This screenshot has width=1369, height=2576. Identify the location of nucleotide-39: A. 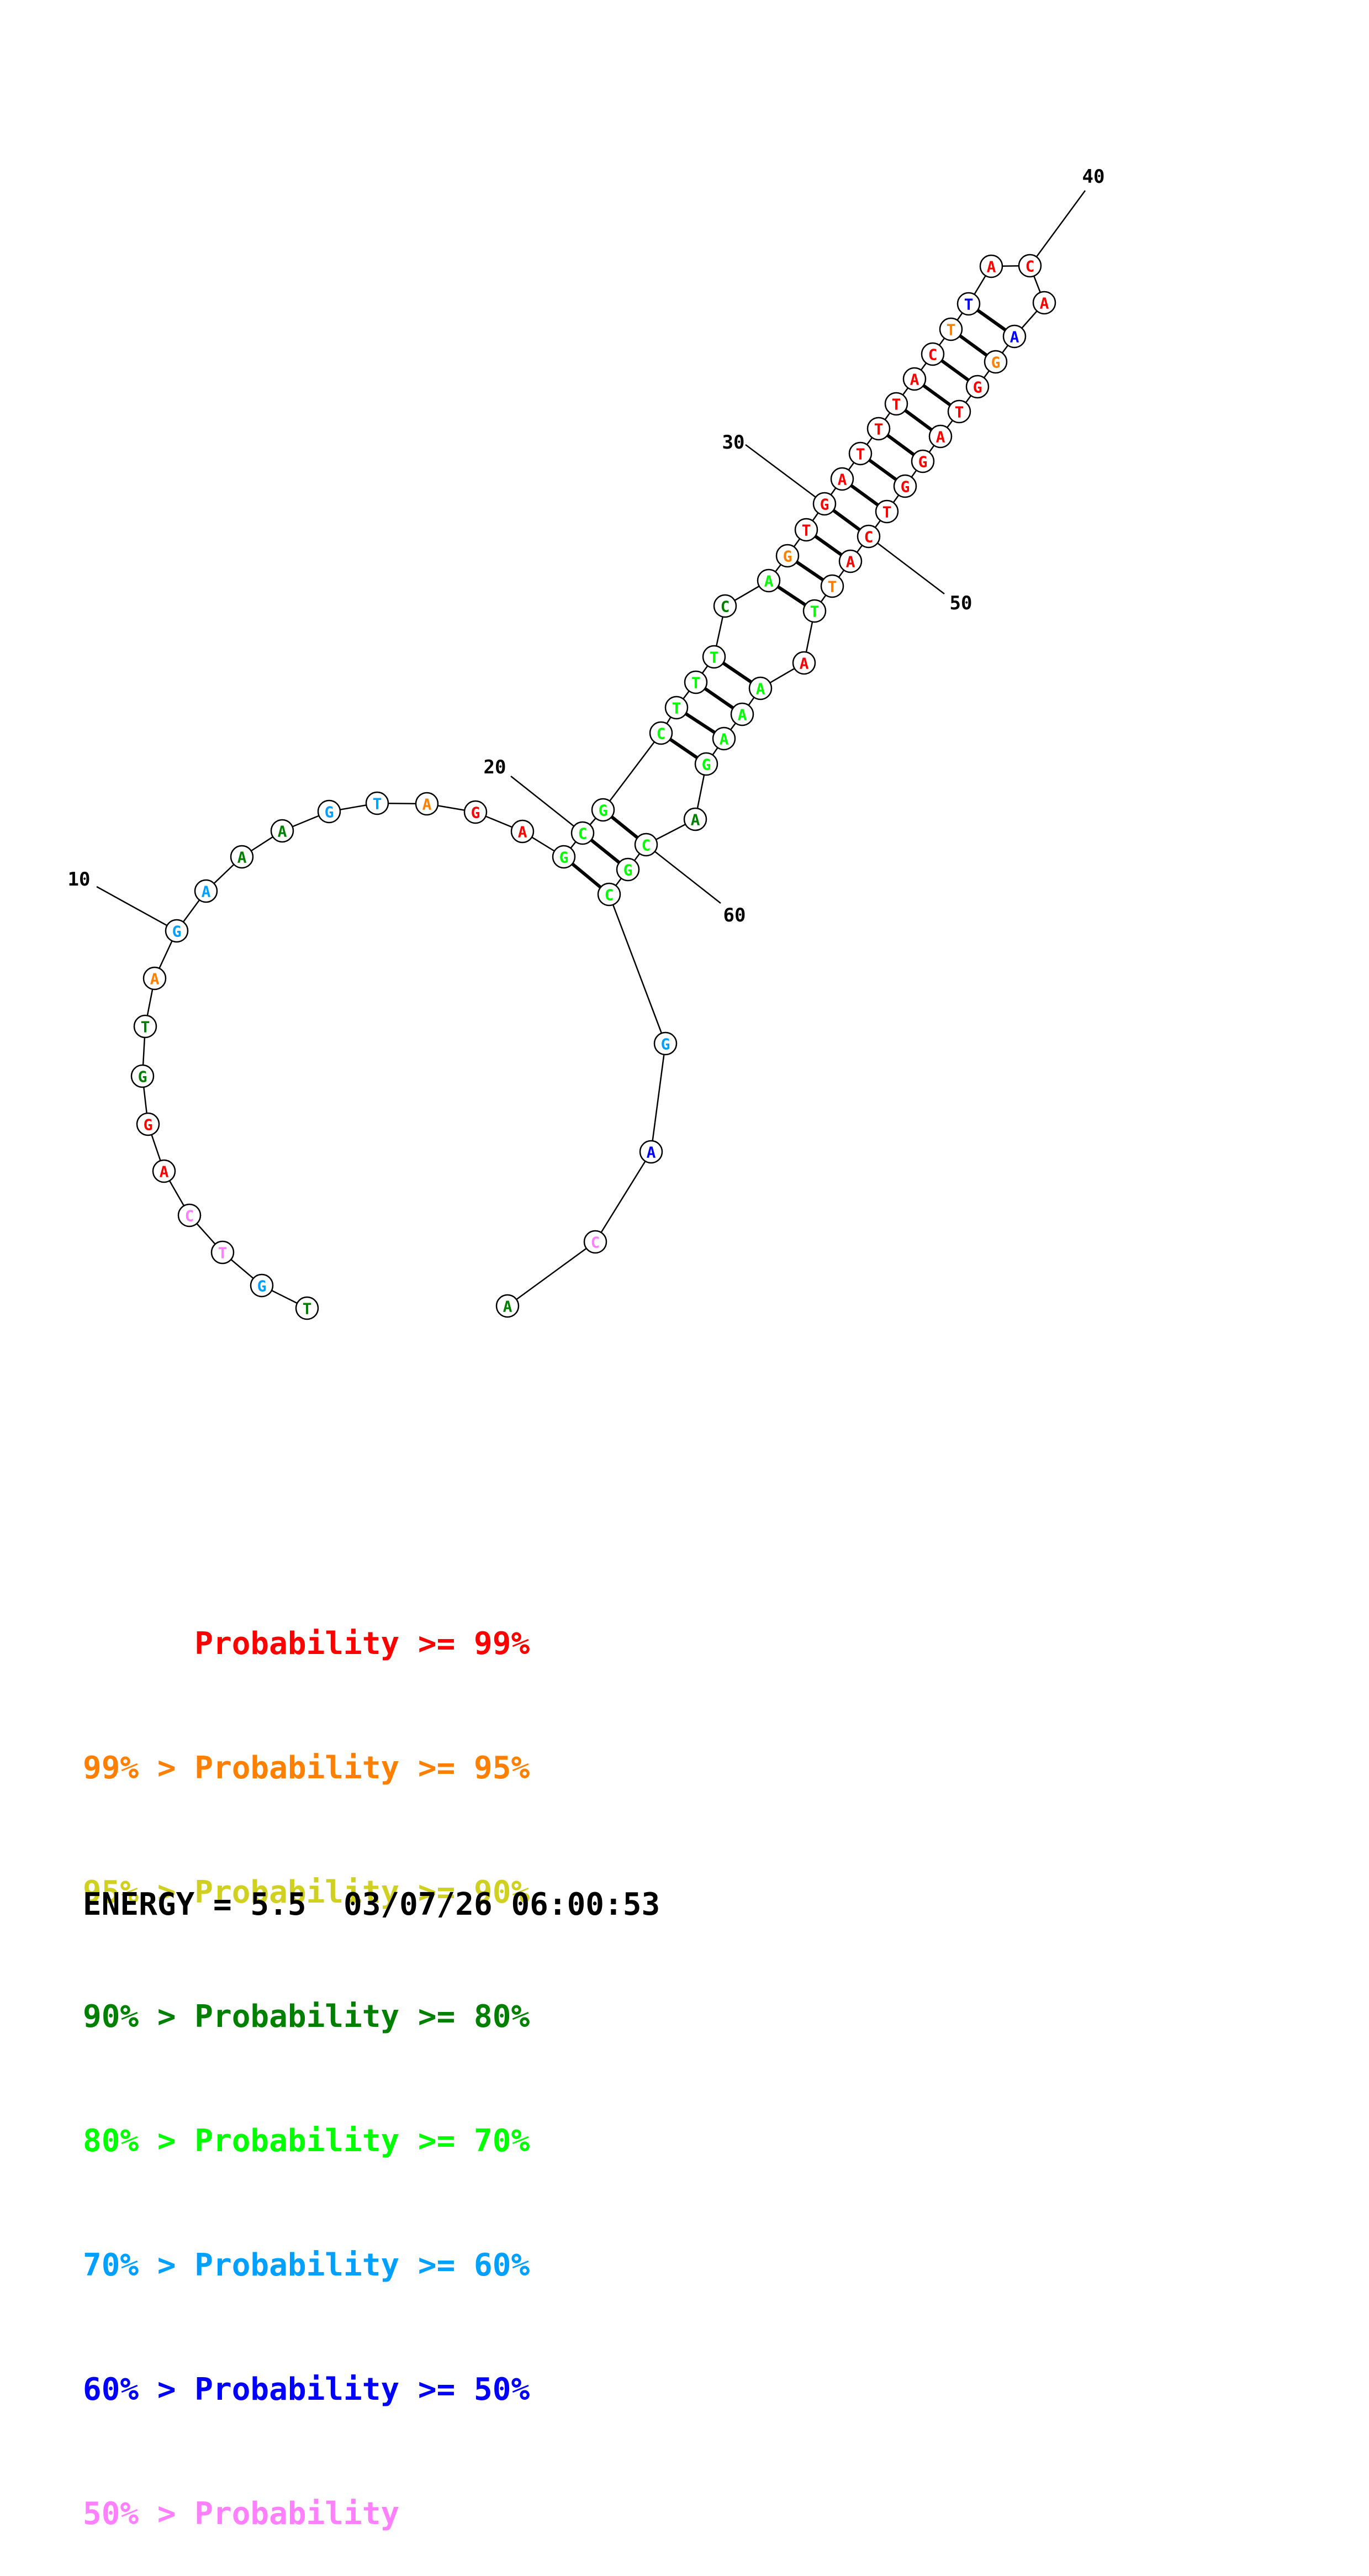
(991, 266).